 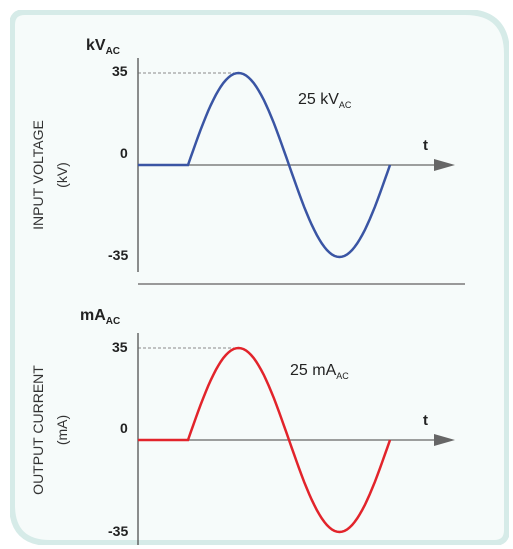 What do you see at coordinates (100, 317) in the screenshot?
I see `current-unit-label: mAAC` at bounding box center [100, 317].